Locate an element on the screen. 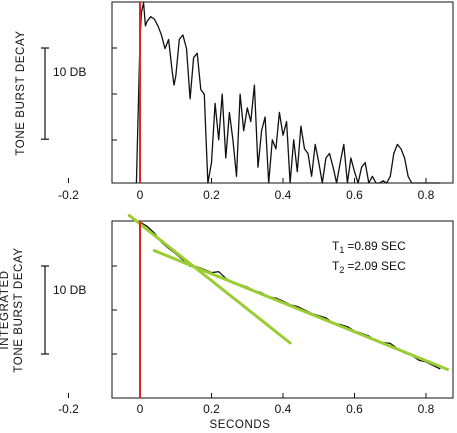 This screenshot has height=433, width=457. y-axis-label: TONE BURST DECAY is located at coordinates (21, 92).